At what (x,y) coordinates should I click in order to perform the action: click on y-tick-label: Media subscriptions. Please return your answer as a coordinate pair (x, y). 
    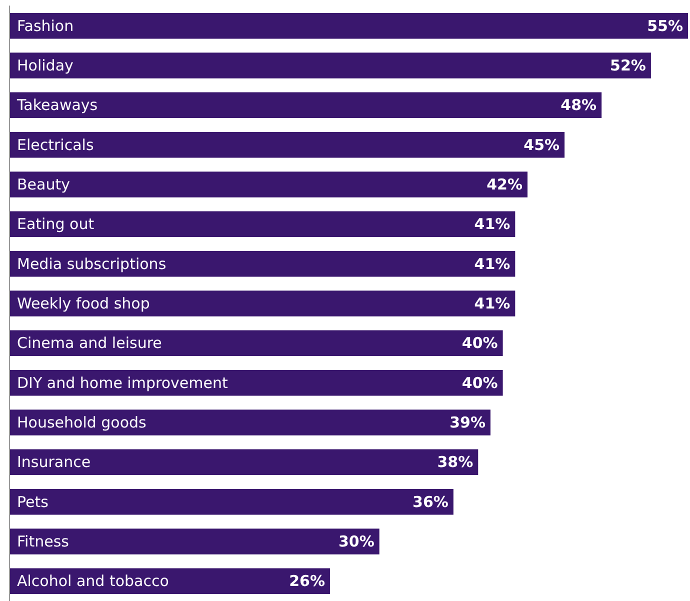
    Looking at the image, I should click on (91, 263).